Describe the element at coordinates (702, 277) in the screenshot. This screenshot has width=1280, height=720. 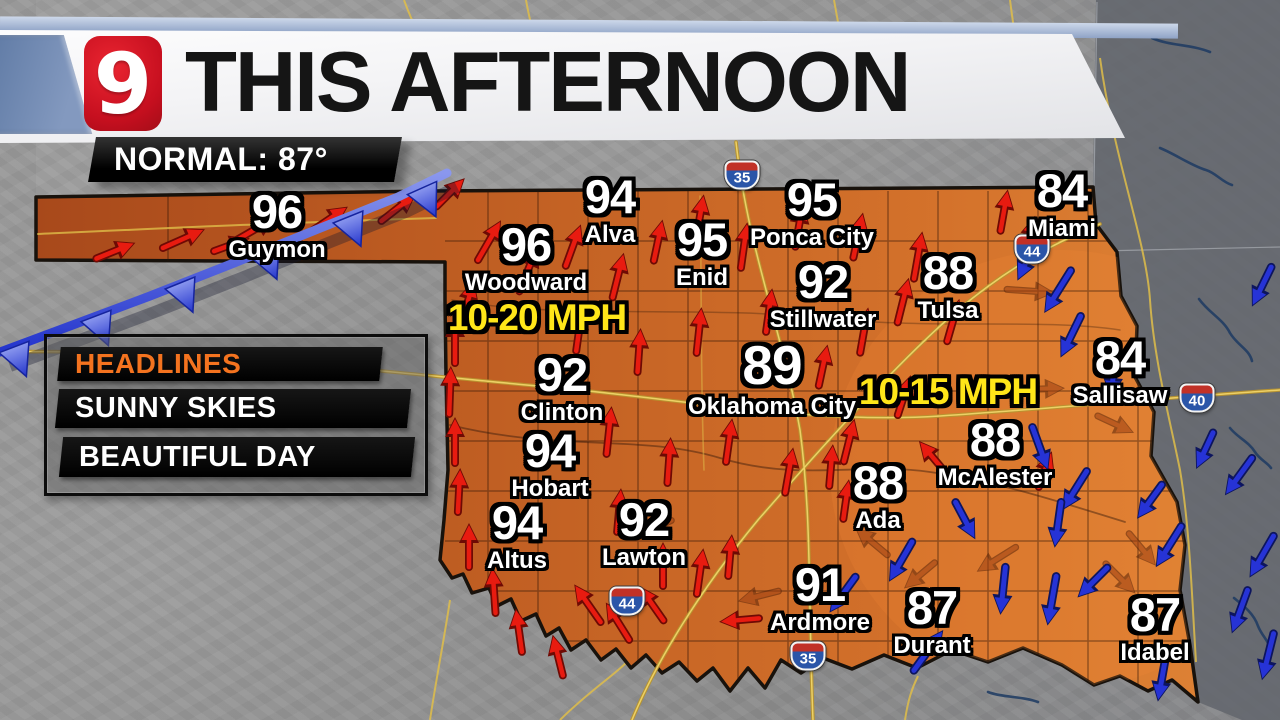
I see `station-name: Enid` at that location.